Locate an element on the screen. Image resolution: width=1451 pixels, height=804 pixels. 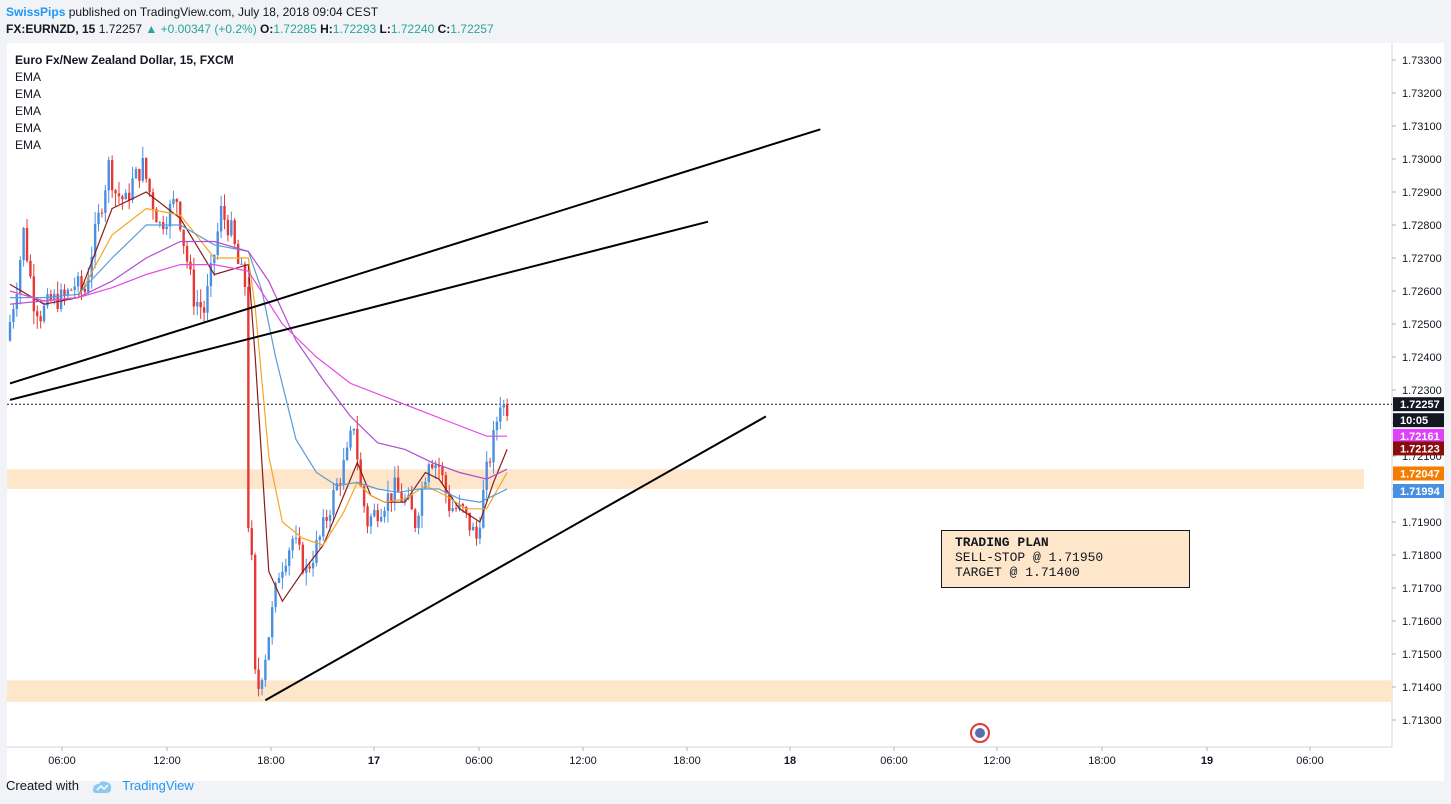
y-tick-label: 1.71700 is located at coordinates (1422, 589).